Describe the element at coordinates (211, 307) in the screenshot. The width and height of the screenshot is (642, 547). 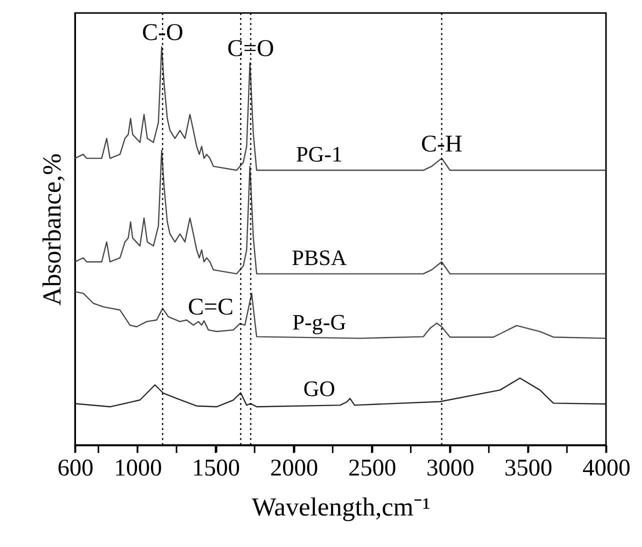
I see `annotation: C=C` at that location.